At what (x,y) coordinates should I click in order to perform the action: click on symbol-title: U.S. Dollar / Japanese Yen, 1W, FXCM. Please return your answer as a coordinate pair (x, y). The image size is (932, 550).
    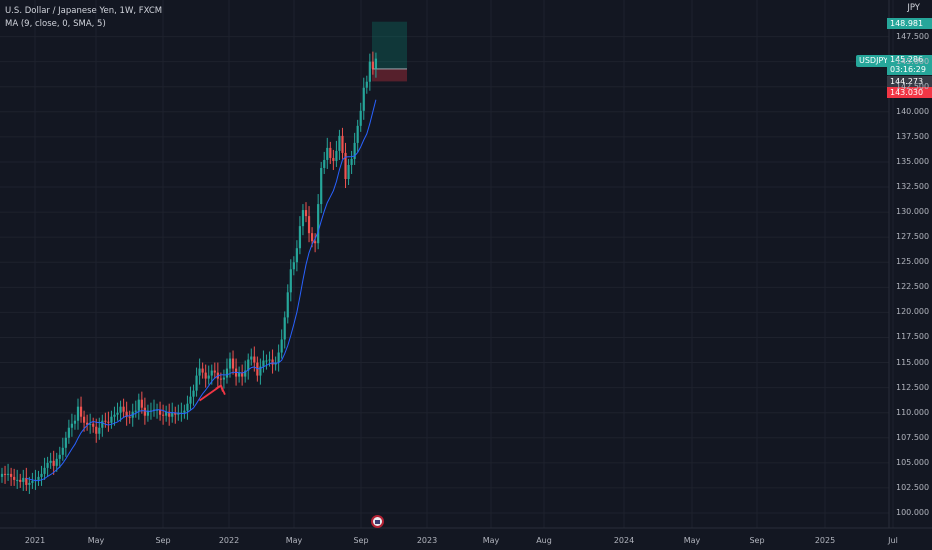
    Looking at the image, I should click on (84, 11).